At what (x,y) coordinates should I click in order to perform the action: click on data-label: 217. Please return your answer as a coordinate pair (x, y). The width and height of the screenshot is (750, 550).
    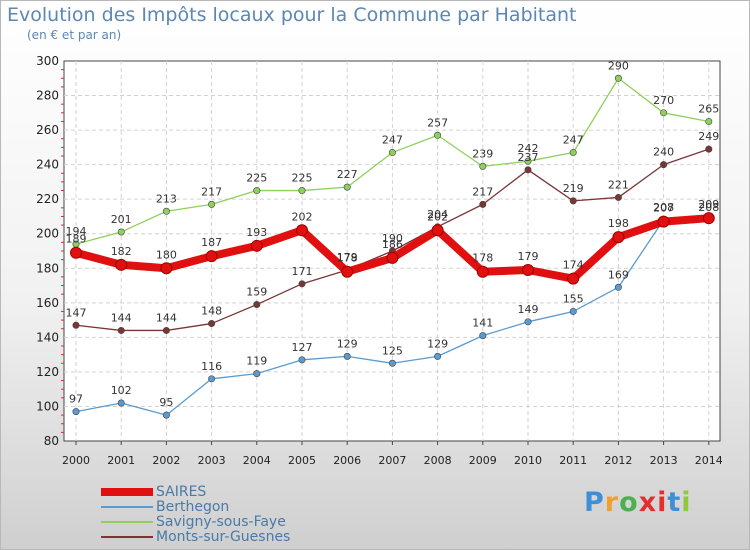
    Looking at the image, I should click on (482, 191).